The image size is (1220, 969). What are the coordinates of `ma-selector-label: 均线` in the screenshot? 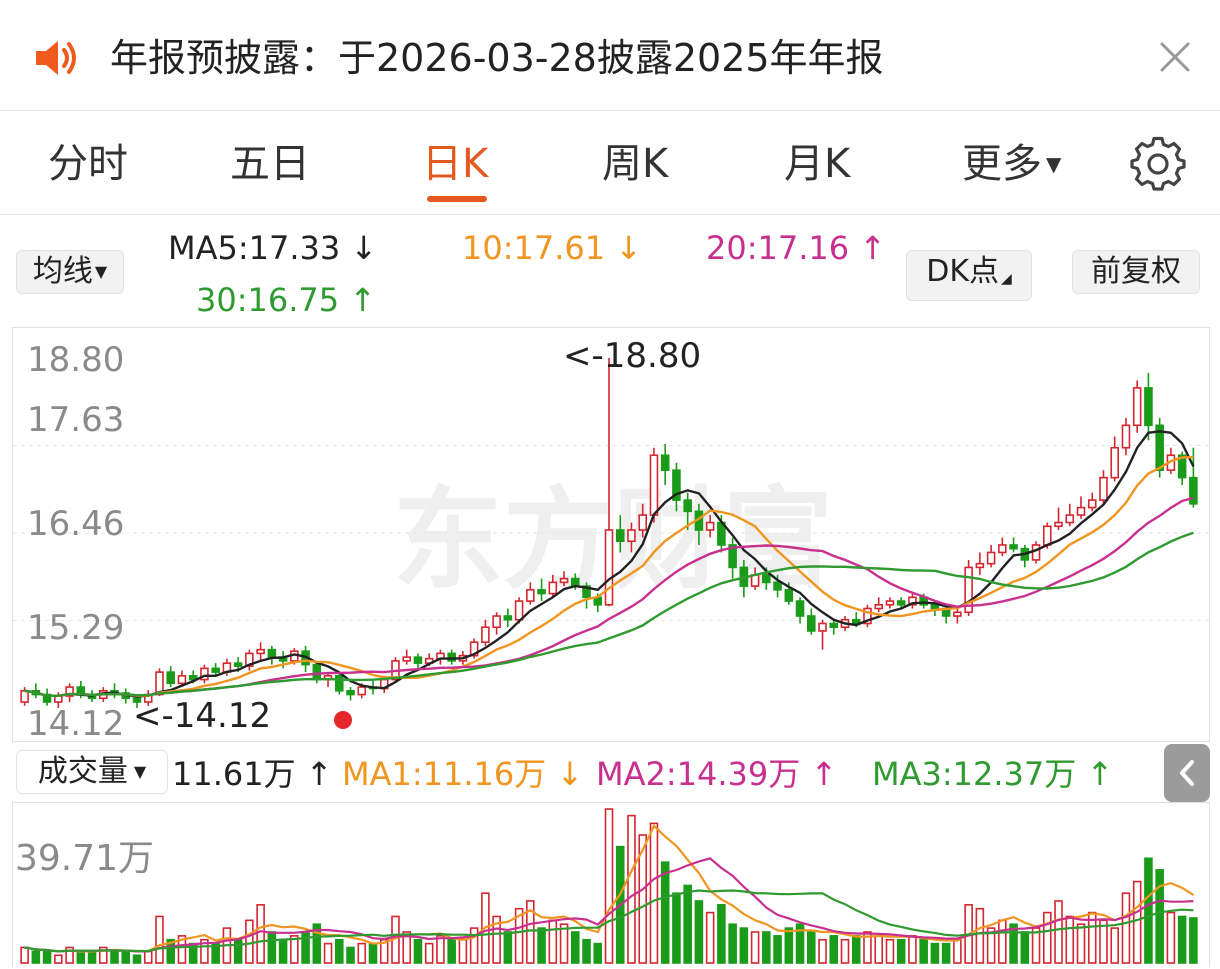 It's located at (62, 271).